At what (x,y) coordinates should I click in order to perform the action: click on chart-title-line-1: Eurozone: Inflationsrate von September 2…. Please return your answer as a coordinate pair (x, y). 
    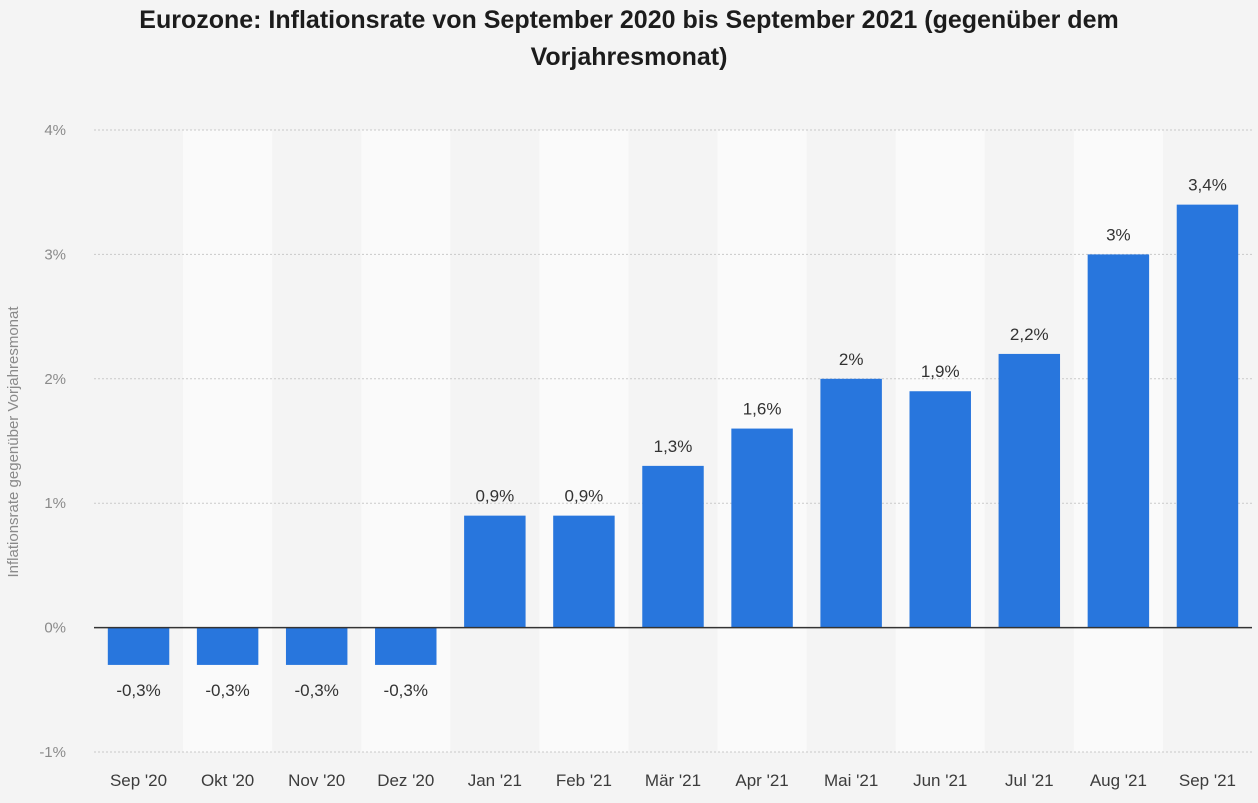
    Looking at the image, I should click on (629, 20).